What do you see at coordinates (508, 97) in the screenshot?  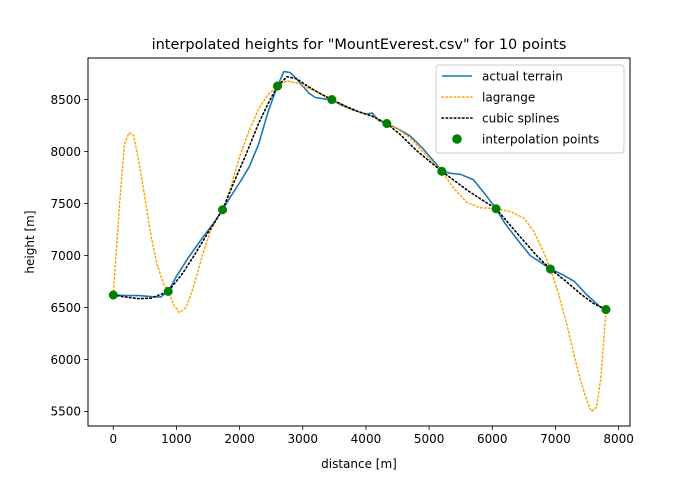 I see `legend-label: lagrange` at bounding box center [508, 97].